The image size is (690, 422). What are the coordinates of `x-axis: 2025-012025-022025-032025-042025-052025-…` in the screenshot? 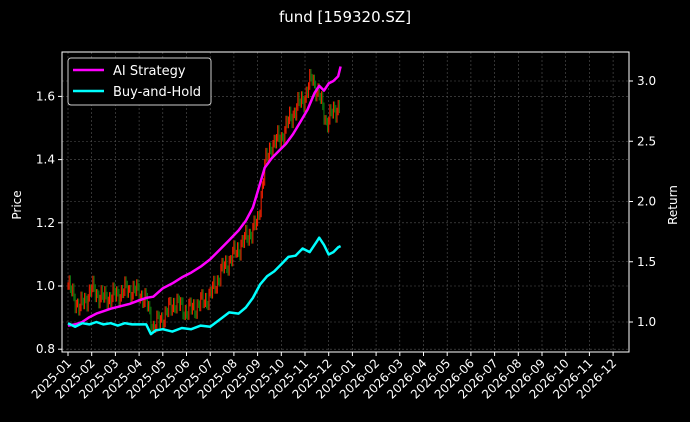 It's located at (324, 377).